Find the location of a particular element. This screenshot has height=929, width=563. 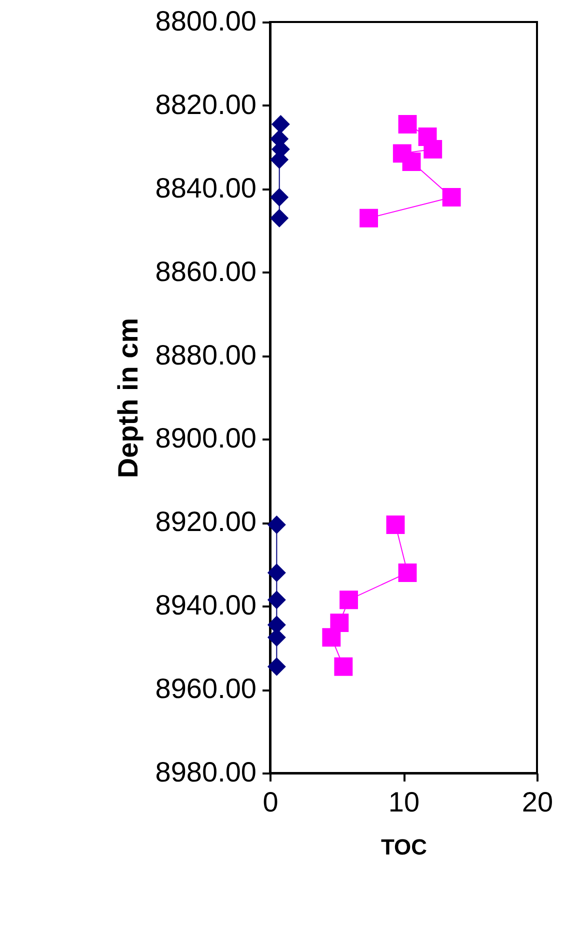

y-tick-label: 8860.00 is located at coordinates (205, 271).